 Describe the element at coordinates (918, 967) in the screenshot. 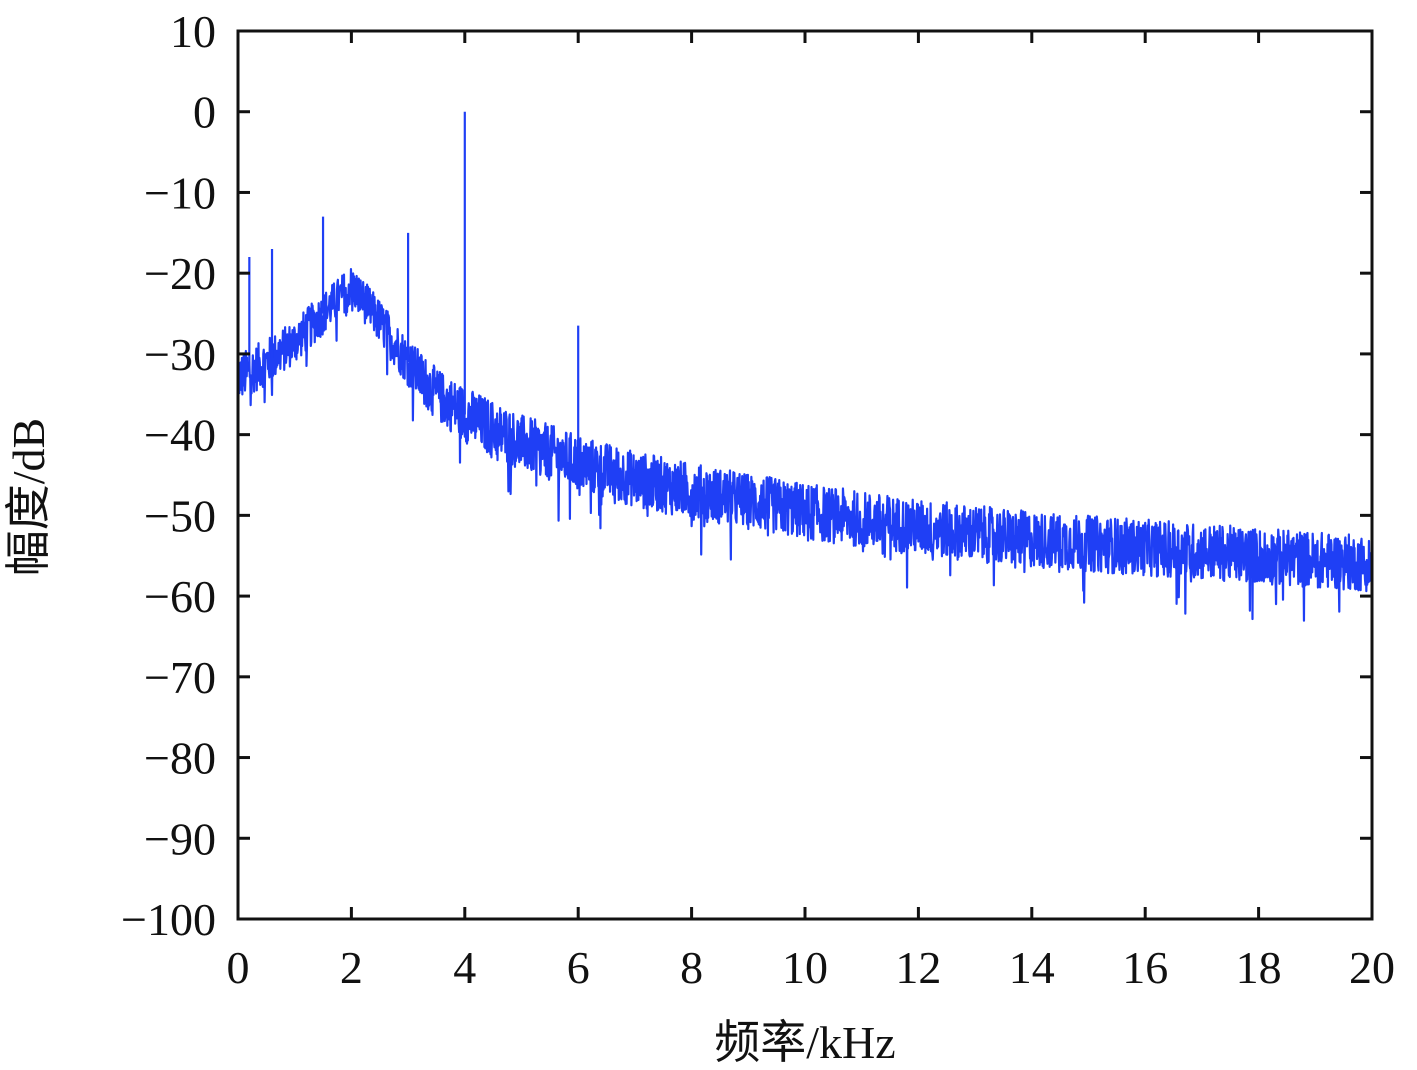

I see `x-tick-label: 12` at that location.